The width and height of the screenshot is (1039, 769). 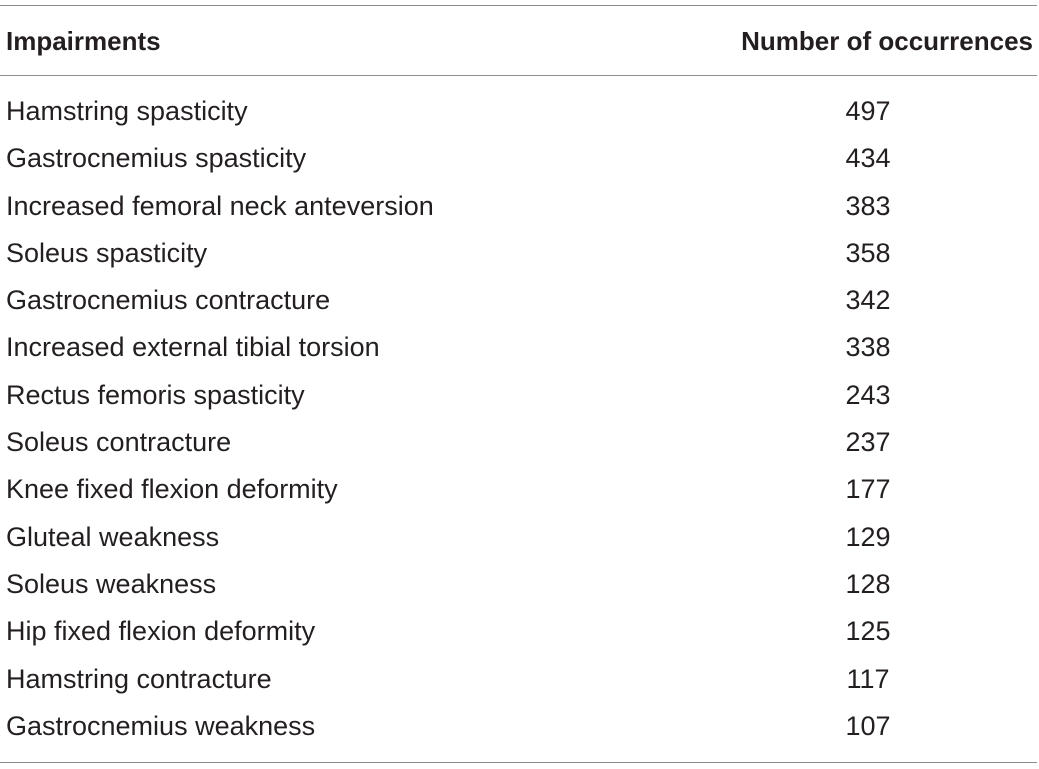 I want to click on occurrences-cell: 128, so click(x=868, y=583).